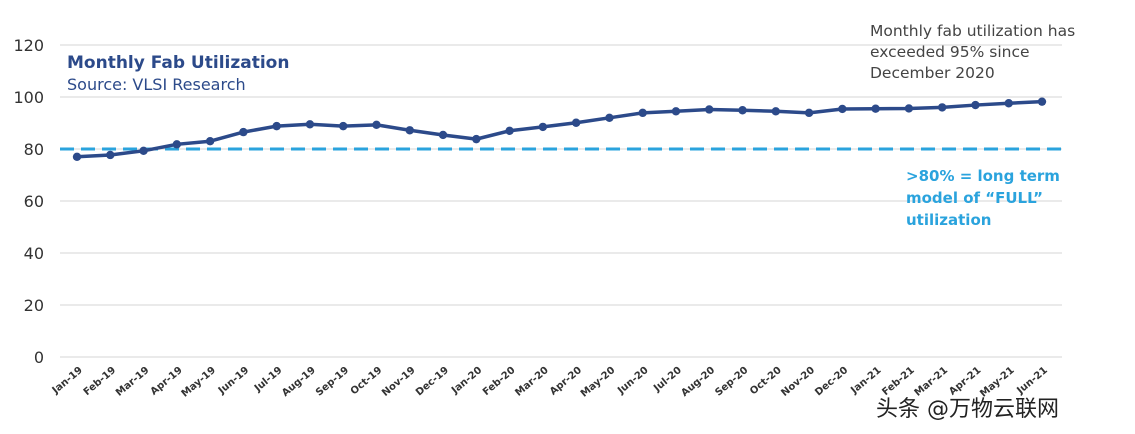 Image resolution: width=1135 pixels, height=434 pixels. Describe the element at coordinates (932, 73) in the screenshot. I see `annotation-line: December 2020` at that location.